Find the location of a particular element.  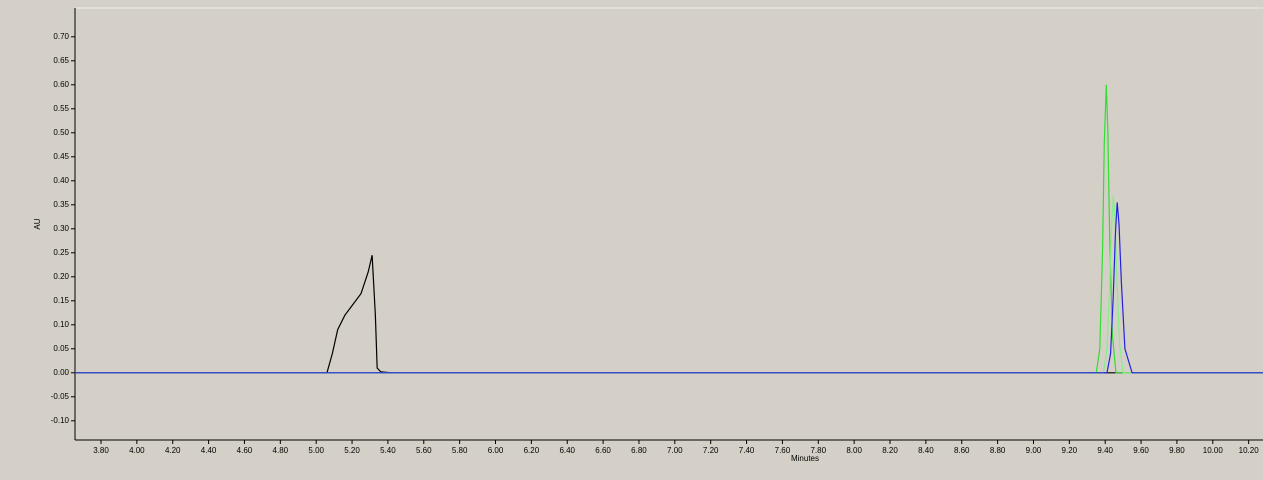

y-tick-label: 0.55 is located at coordinates (61, 108).